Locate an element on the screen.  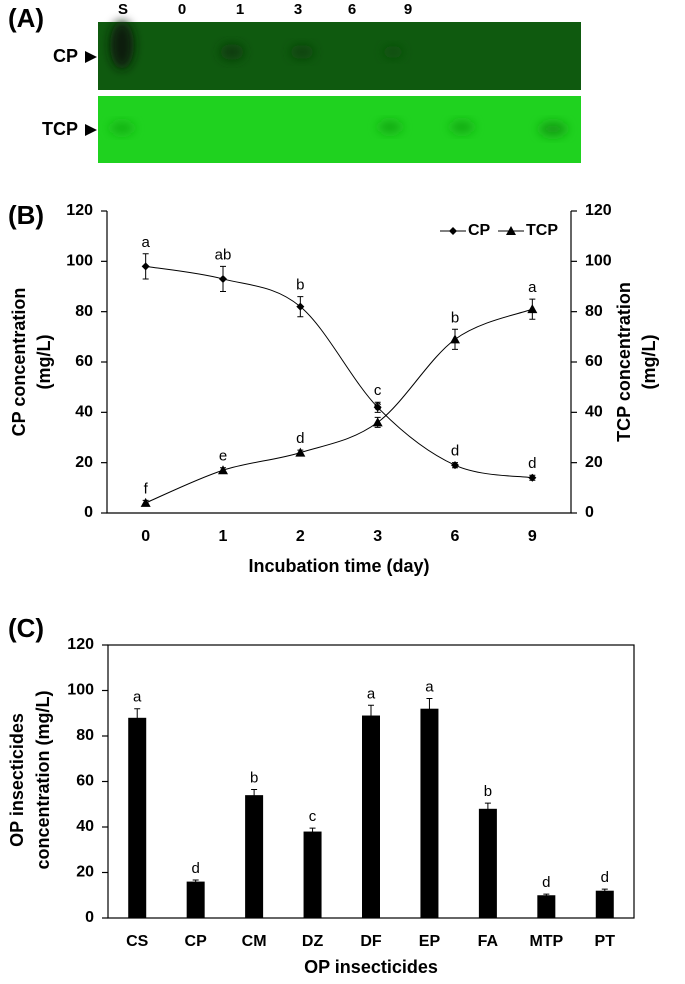
x-tick-label: CP is located at coordinates (196, 941).